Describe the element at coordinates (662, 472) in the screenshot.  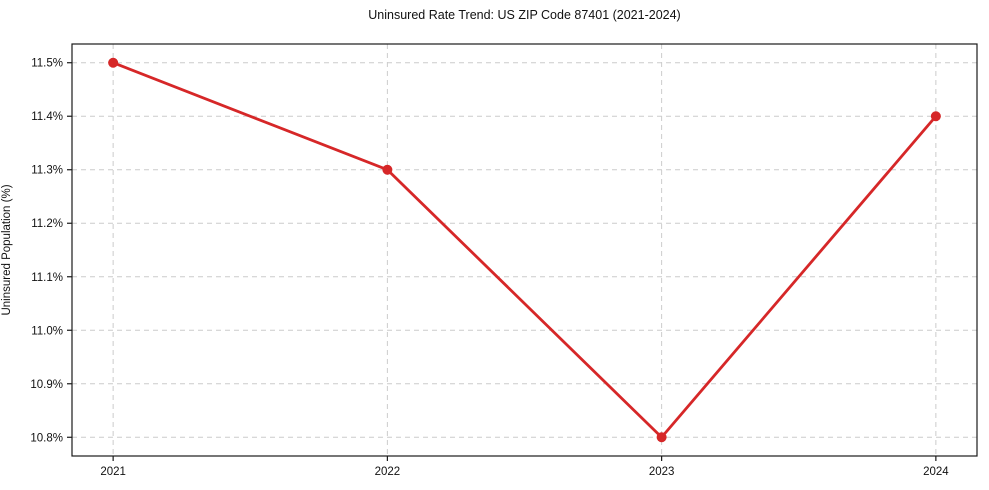
I see `x-tick-label: 2023` at that location.